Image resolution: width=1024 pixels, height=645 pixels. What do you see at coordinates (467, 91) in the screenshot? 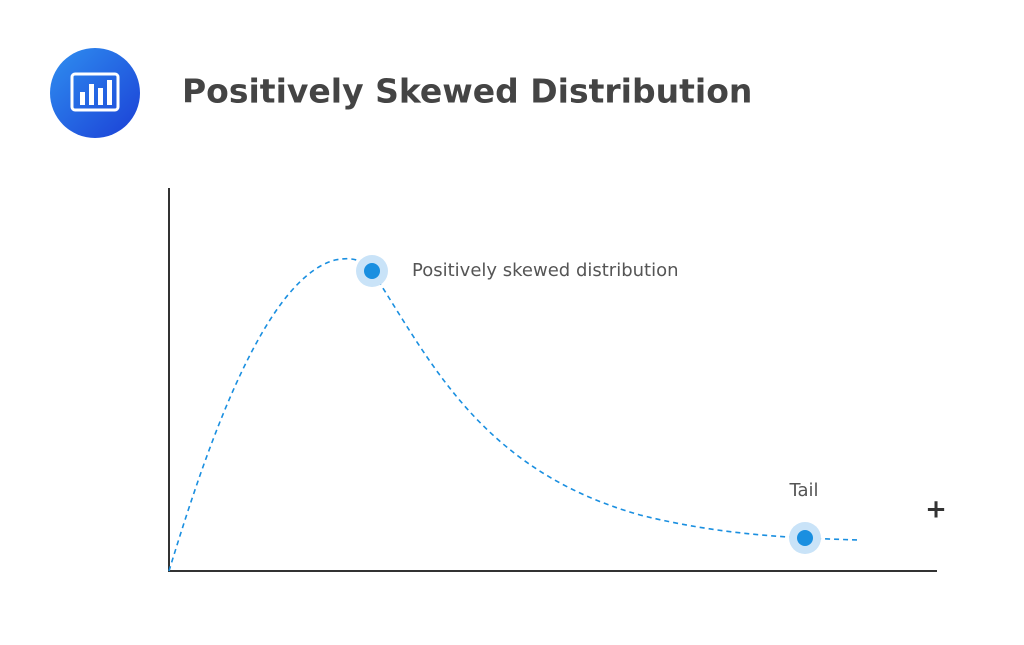
I see `title: Positively Skewed Distribution` at bounding box center [467, 91].